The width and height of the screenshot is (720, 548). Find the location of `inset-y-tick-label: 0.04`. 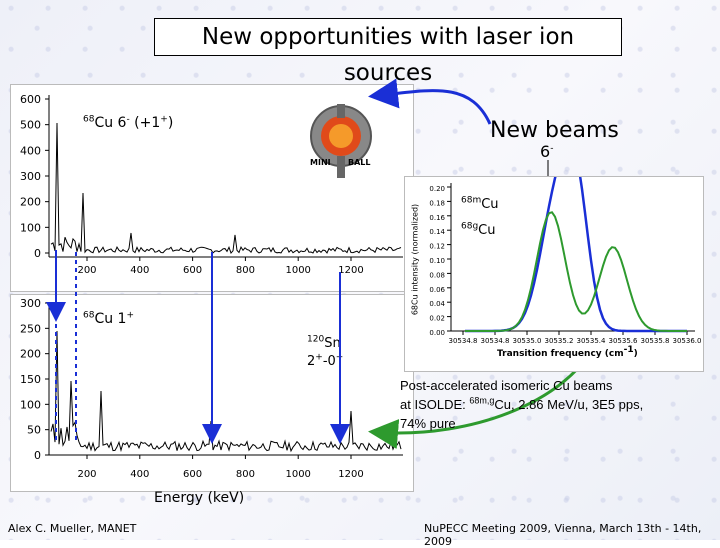

inset-y-tick-label: 0.04 is located at coordinates (437, 304).